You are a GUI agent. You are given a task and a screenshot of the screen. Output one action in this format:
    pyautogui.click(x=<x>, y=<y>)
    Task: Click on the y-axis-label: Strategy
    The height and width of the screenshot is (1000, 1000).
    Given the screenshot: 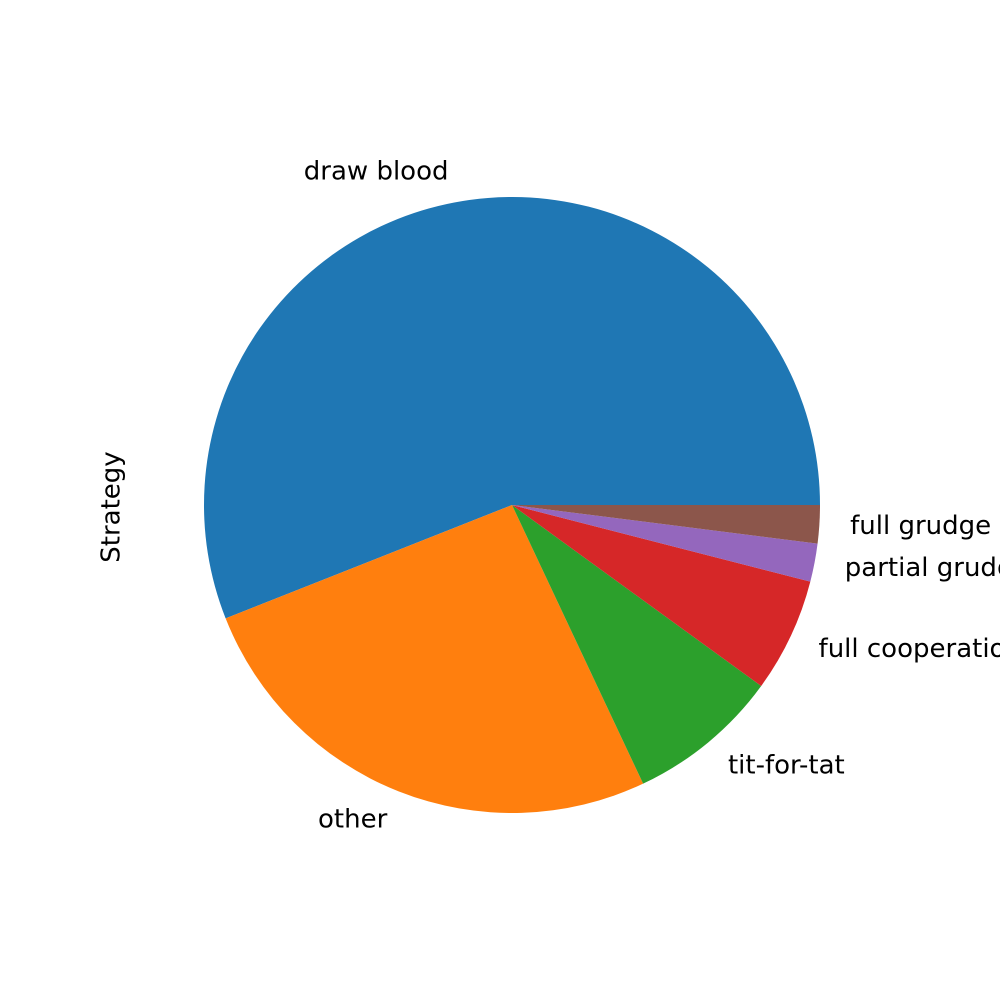 What is the action you would take?
    pyautogui.click(x=112, y=506)
    